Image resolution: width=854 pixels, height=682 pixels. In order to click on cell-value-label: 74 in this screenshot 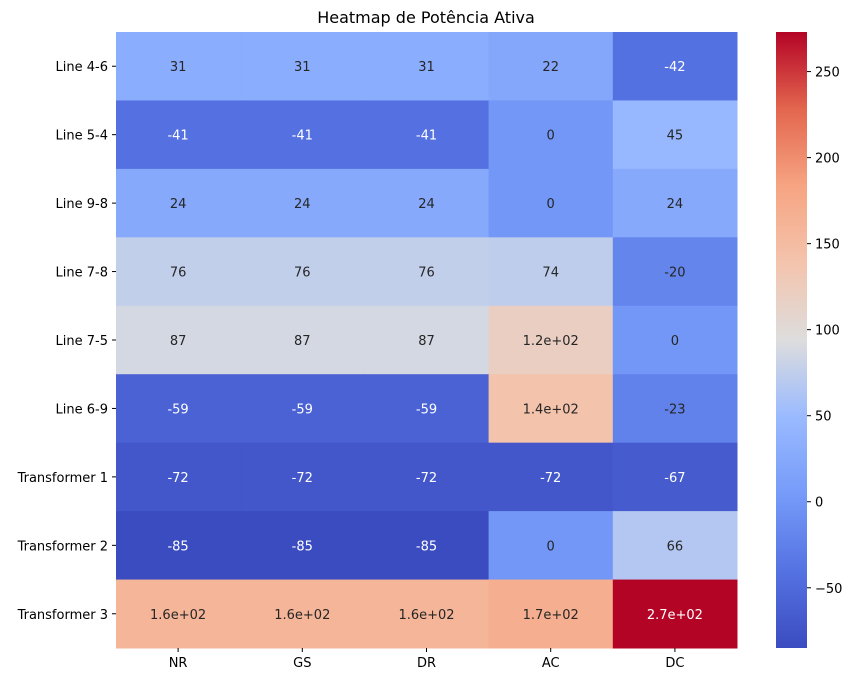, I will do `click(550, 273)`.